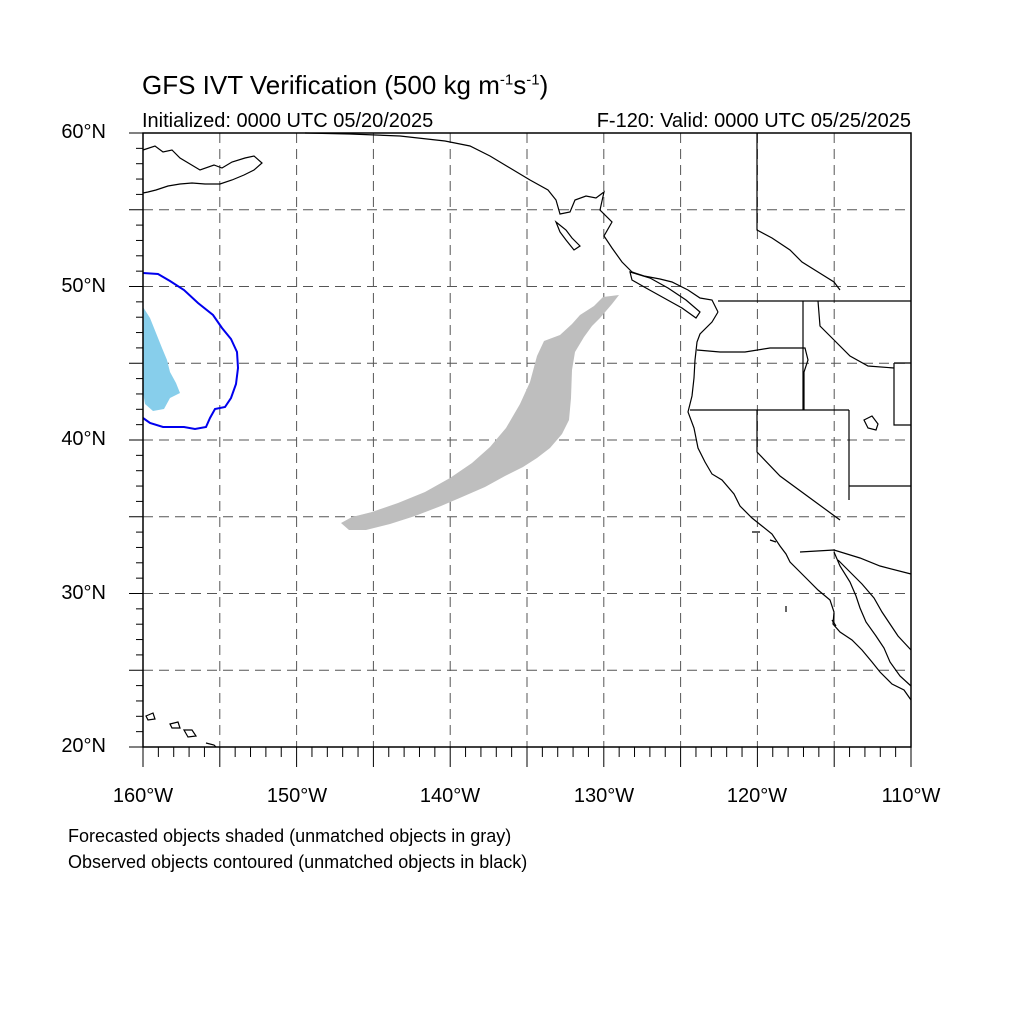 The width and height of the screenshot is (1024, 1024). What do you see at coordinates (450, 796) in the screenshot?
I see `lon-label-140w: 140°W` at bounding box center [450, 796].